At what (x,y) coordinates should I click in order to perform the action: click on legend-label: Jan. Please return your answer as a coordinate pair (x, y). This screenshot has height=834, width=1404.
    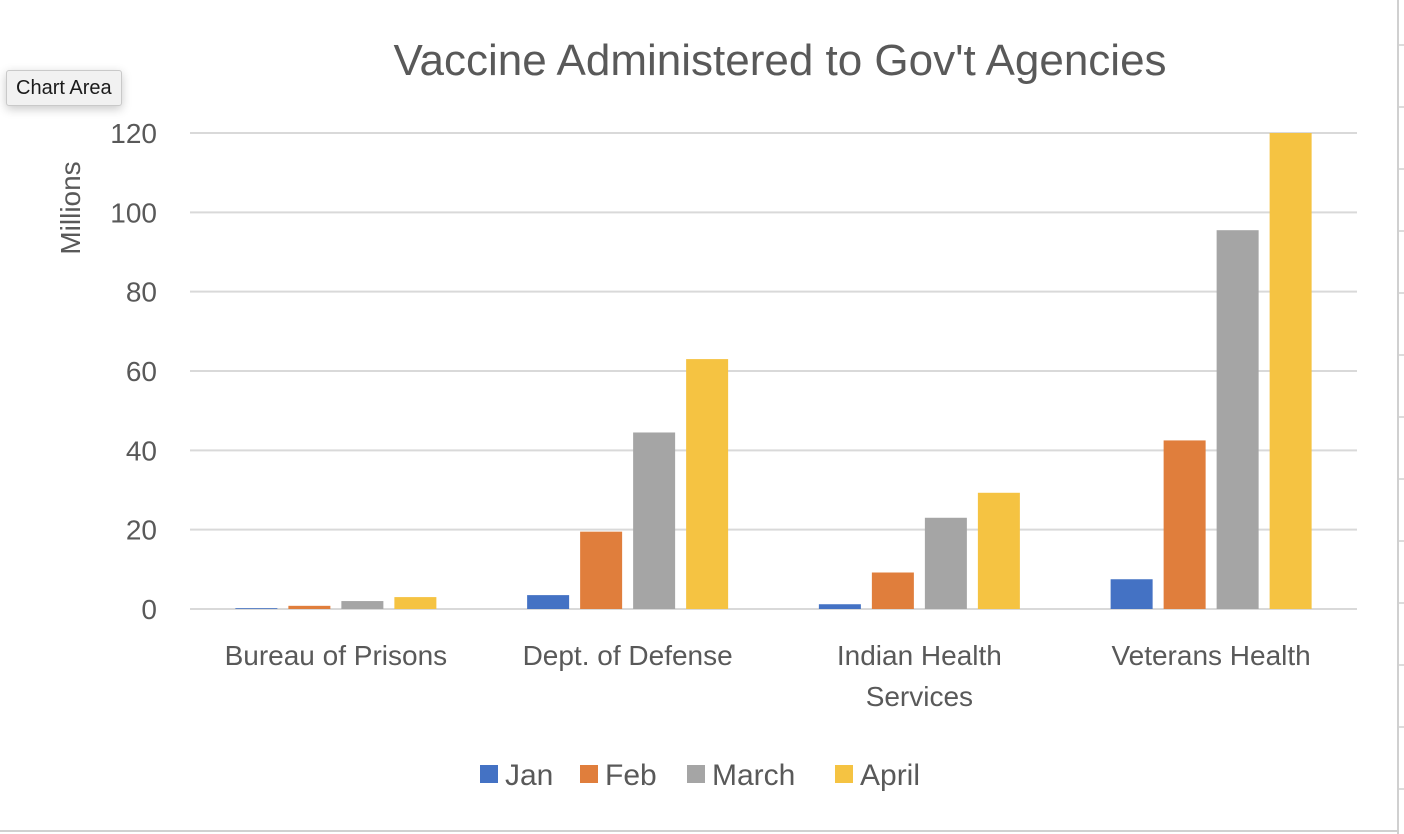
    Looking at the image, I should click on (529, 775).